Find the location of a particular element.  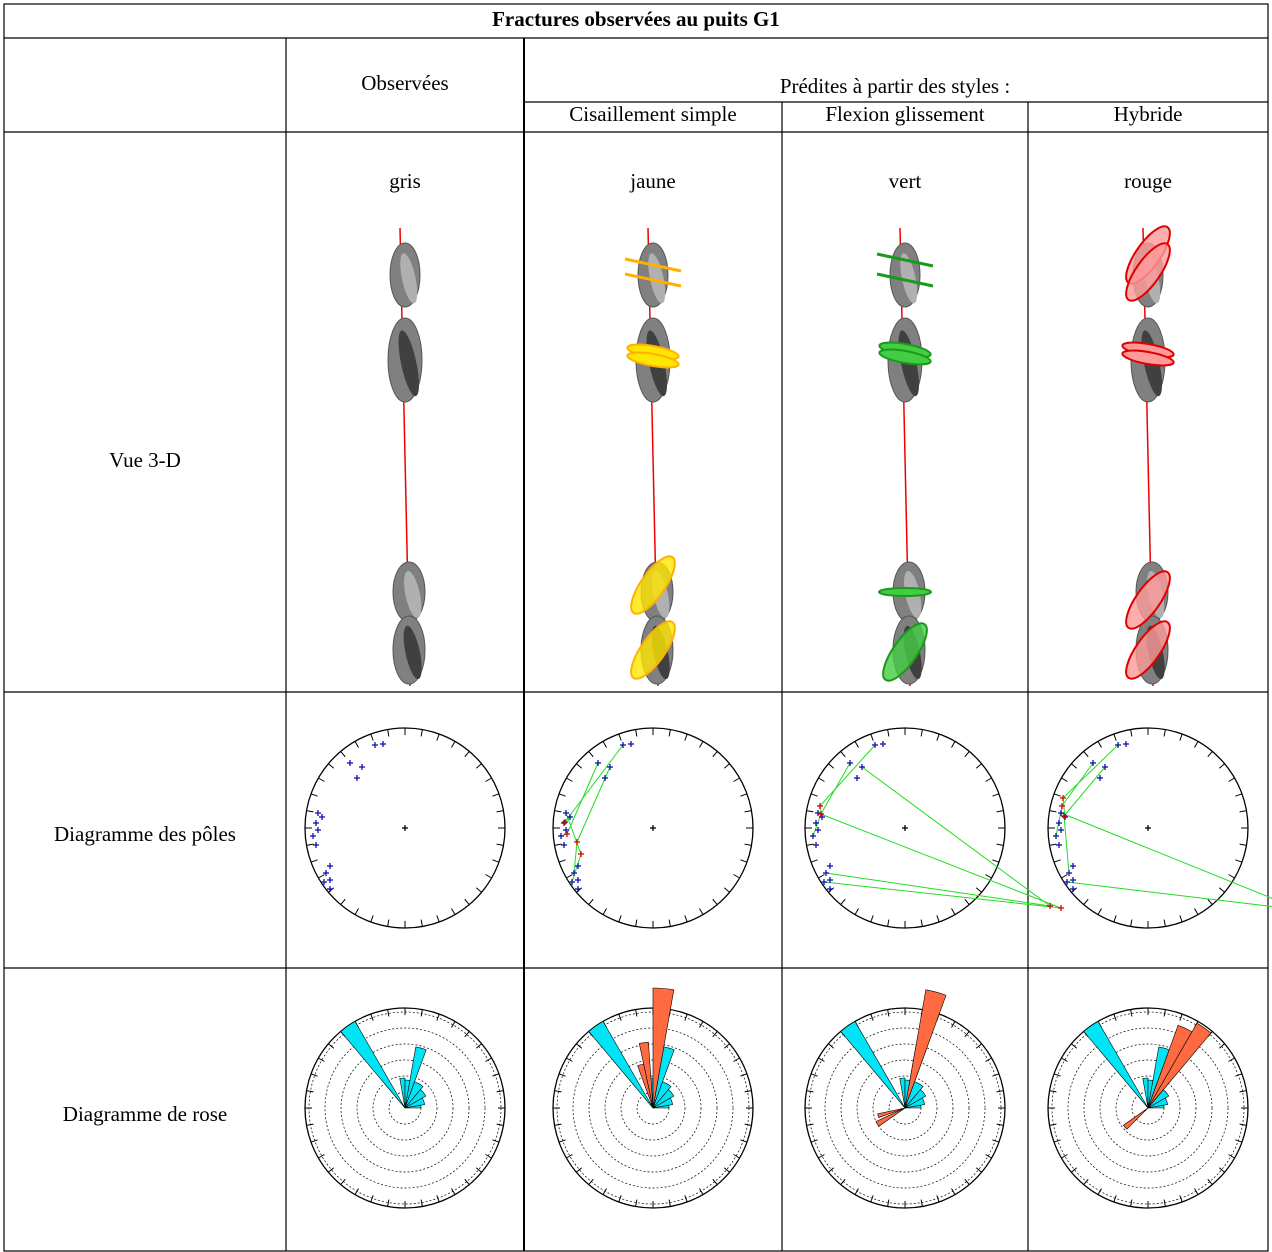

color-label: jaune is located at coordinates (652, 181).